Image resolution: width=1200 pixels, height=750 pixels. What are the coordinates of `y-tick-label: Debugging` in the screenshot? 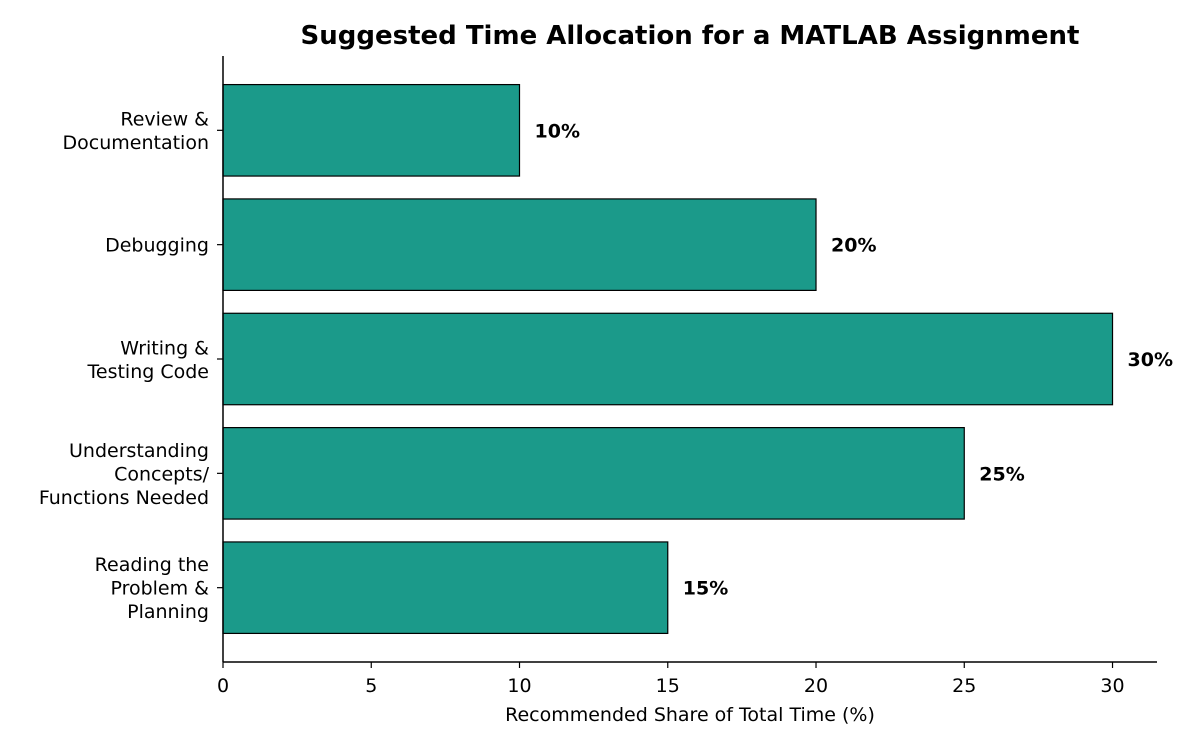 It's located at (157, 246).